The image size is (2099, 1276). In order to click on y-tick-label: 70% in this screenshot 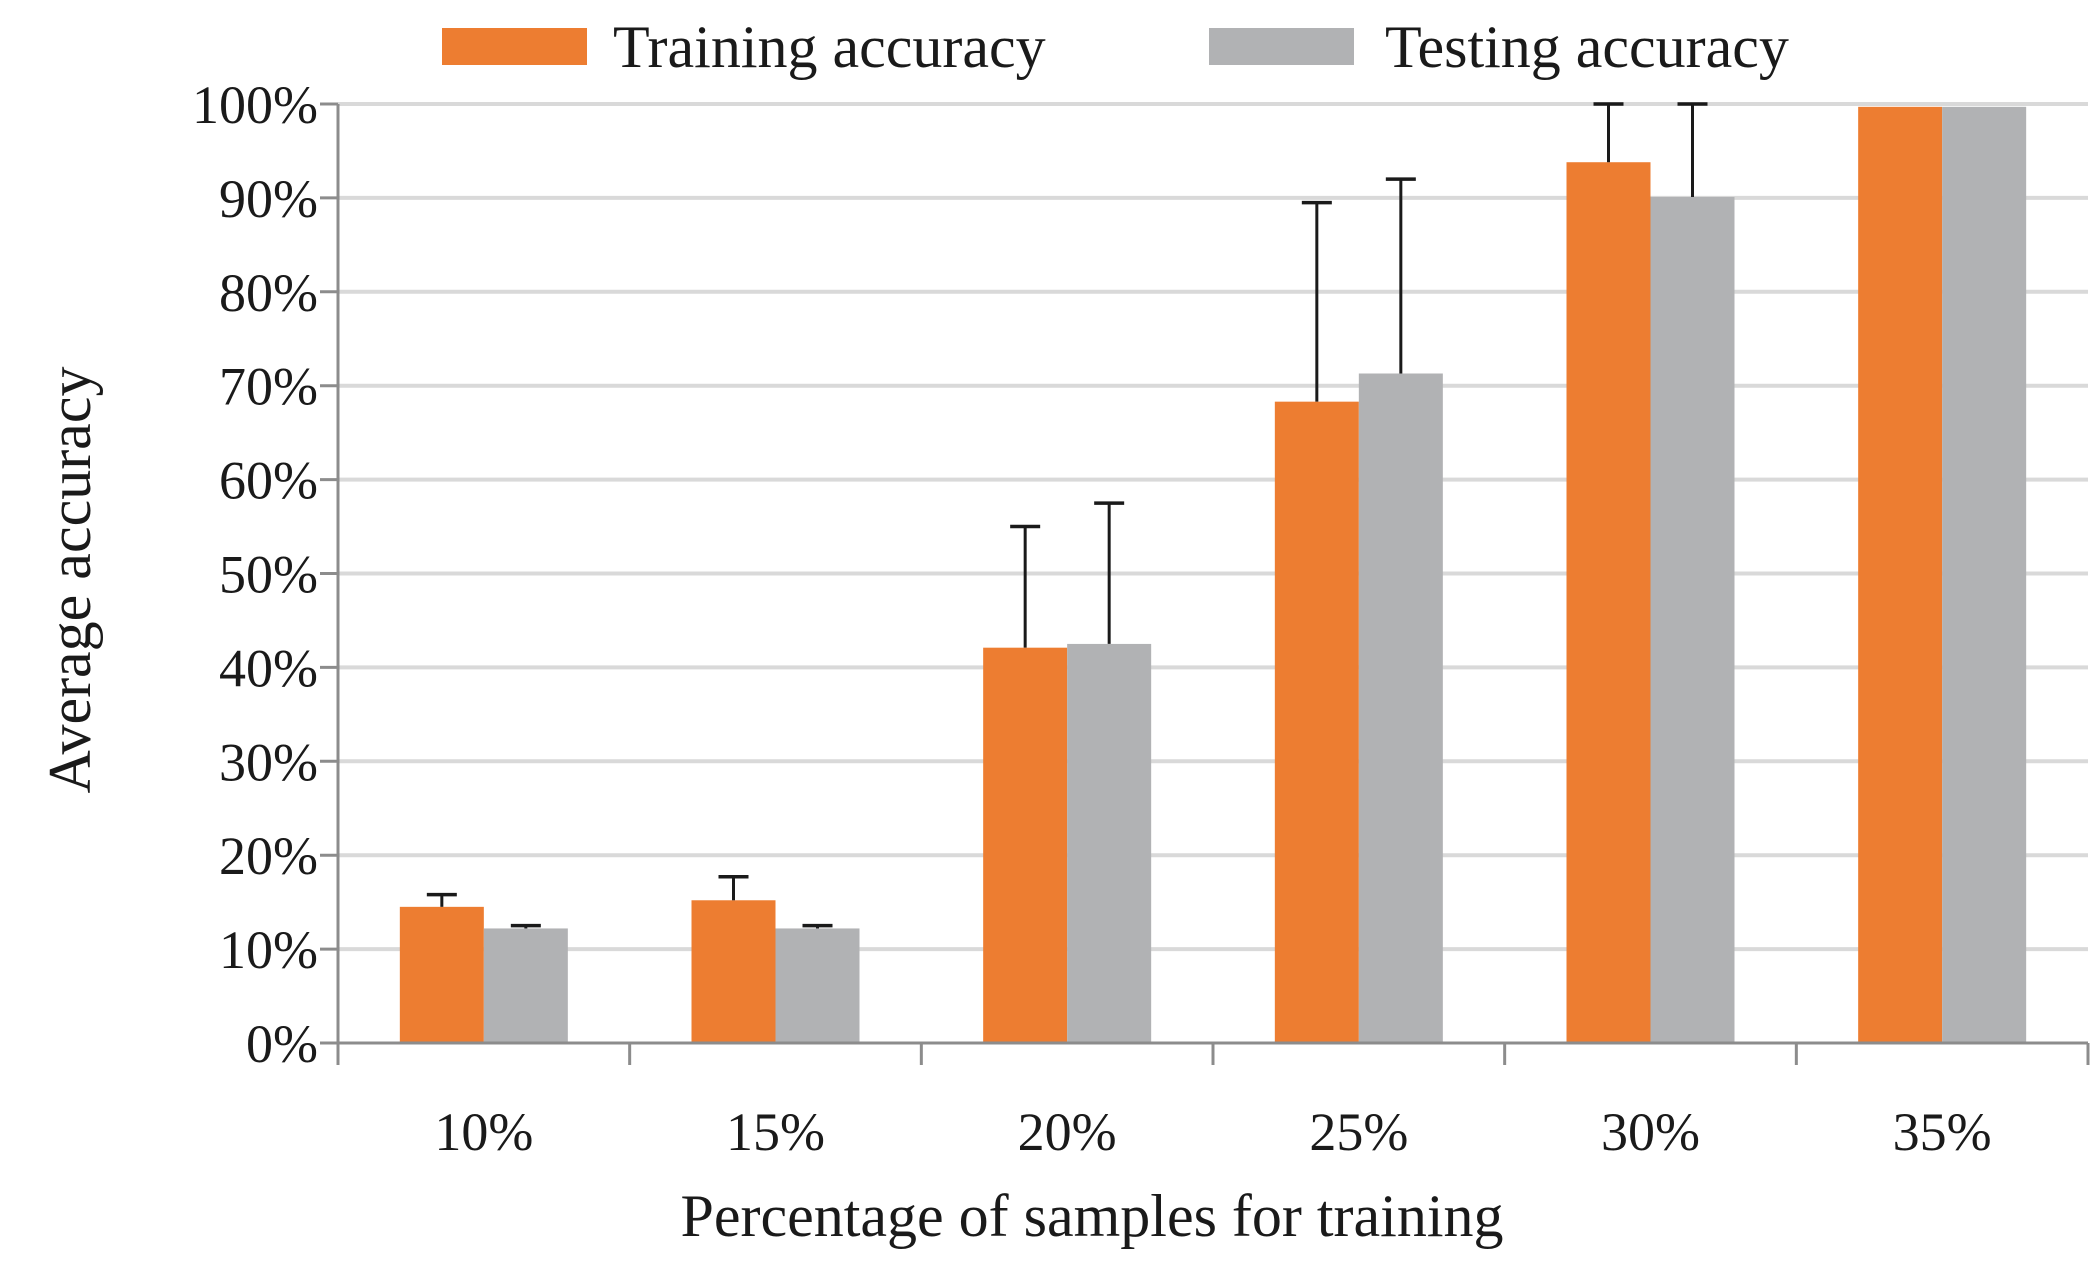, I will do `click(268, 387)`.